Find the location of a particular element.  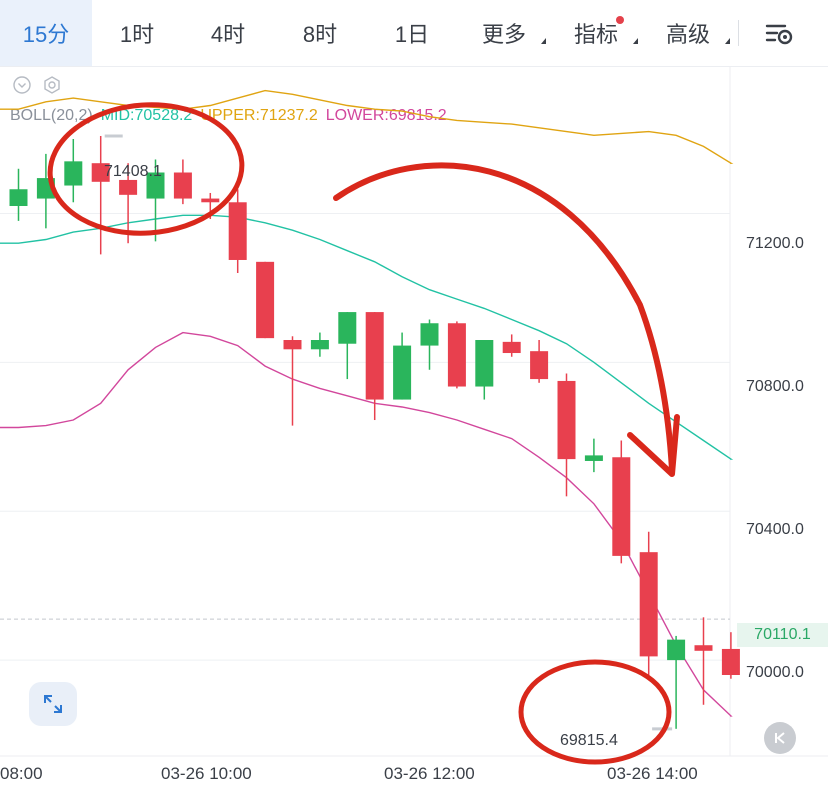

price-tick-label: 70000.0 is located at coordinates (775, 672).